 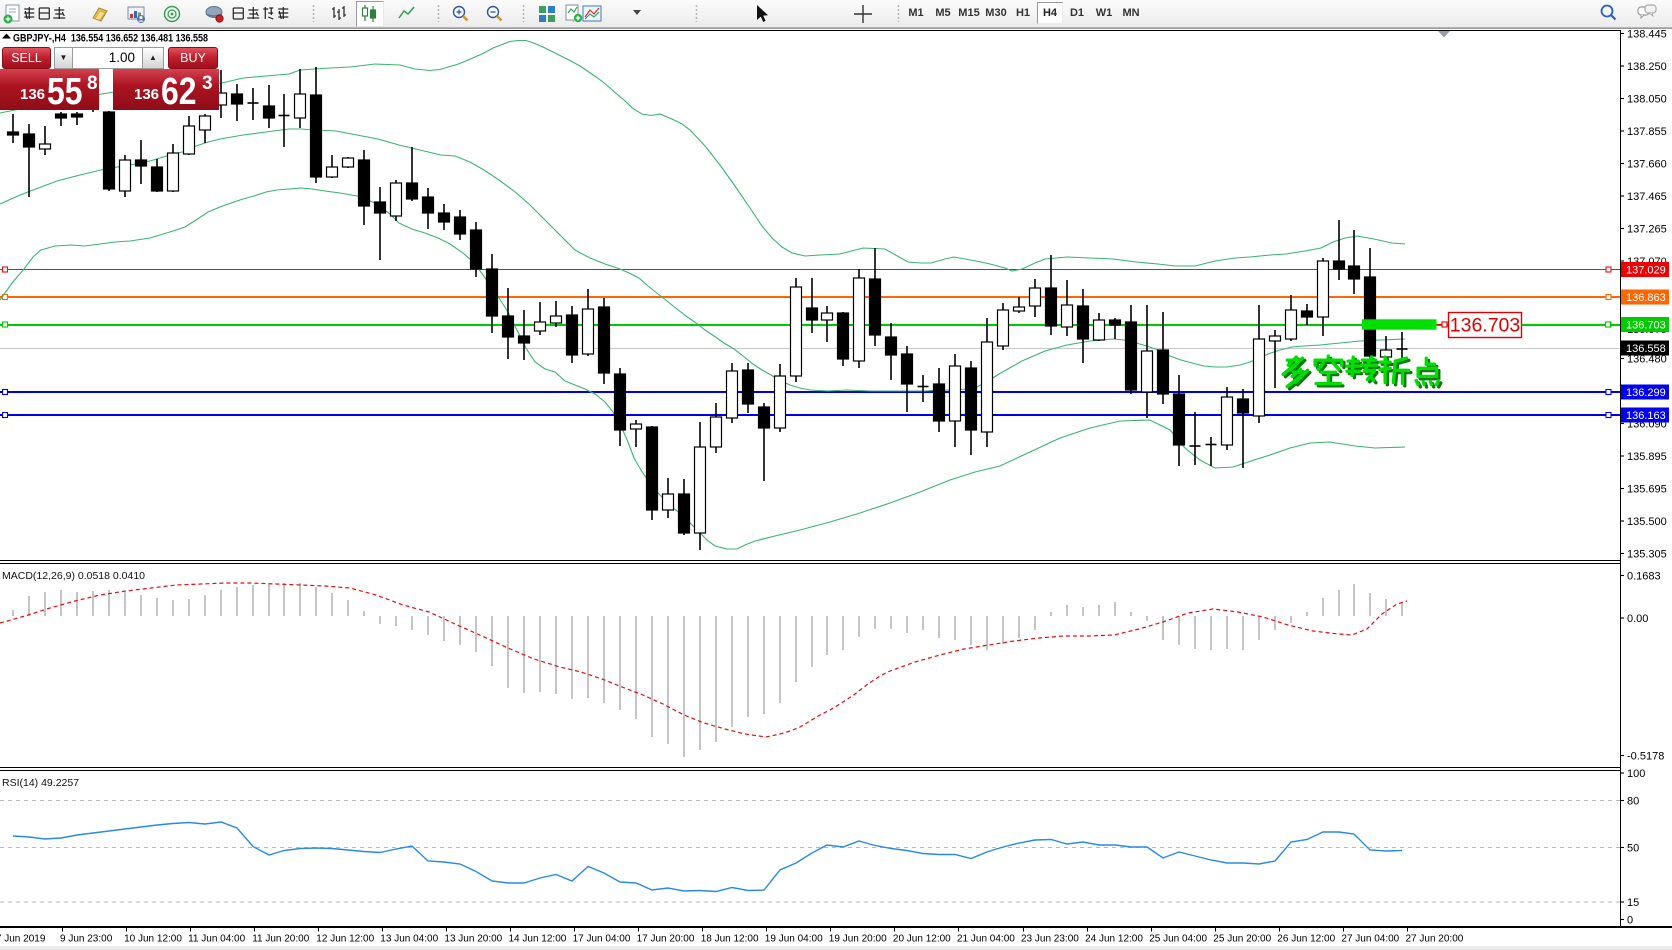 I want to click on svg-text: 135.305, so click(x=1647, y=555).